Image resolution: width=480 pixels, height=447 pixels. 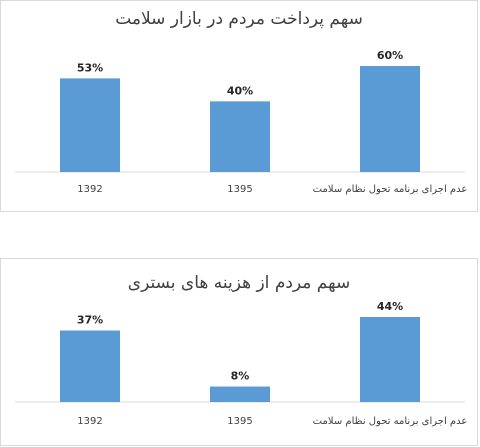 I want to click on chart-title: سهم پرداخت مردم در بازار سلامت, so click(x=239, y=19).